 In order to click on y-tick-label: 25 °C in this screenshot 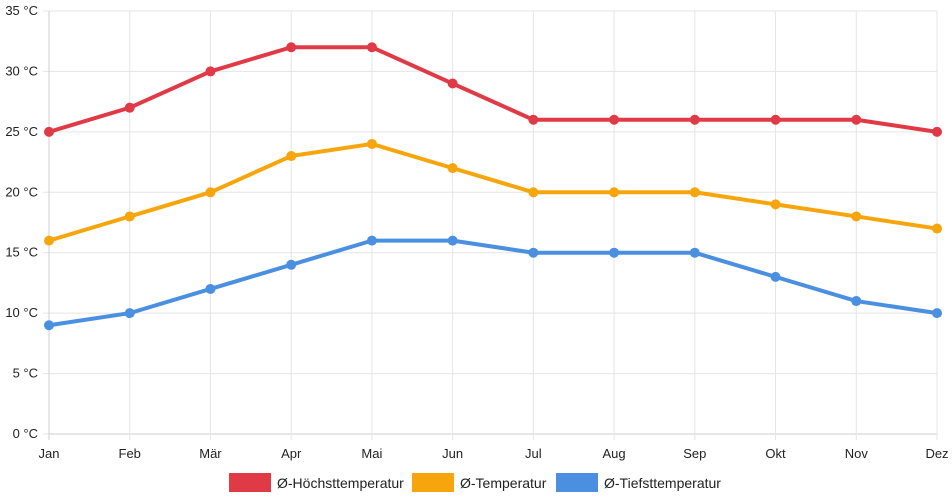, I will do `click(21, 131)`.